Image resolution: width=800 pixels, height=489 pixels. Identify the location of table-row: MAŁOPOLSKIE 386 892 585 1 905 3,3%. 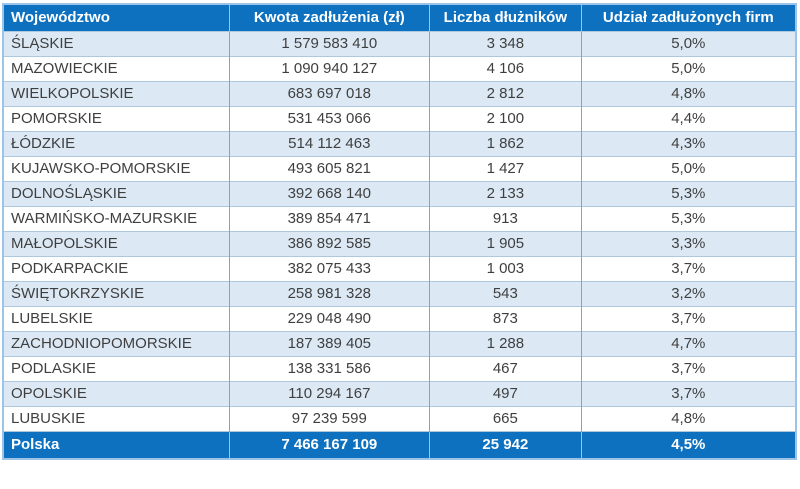
(399, 243).